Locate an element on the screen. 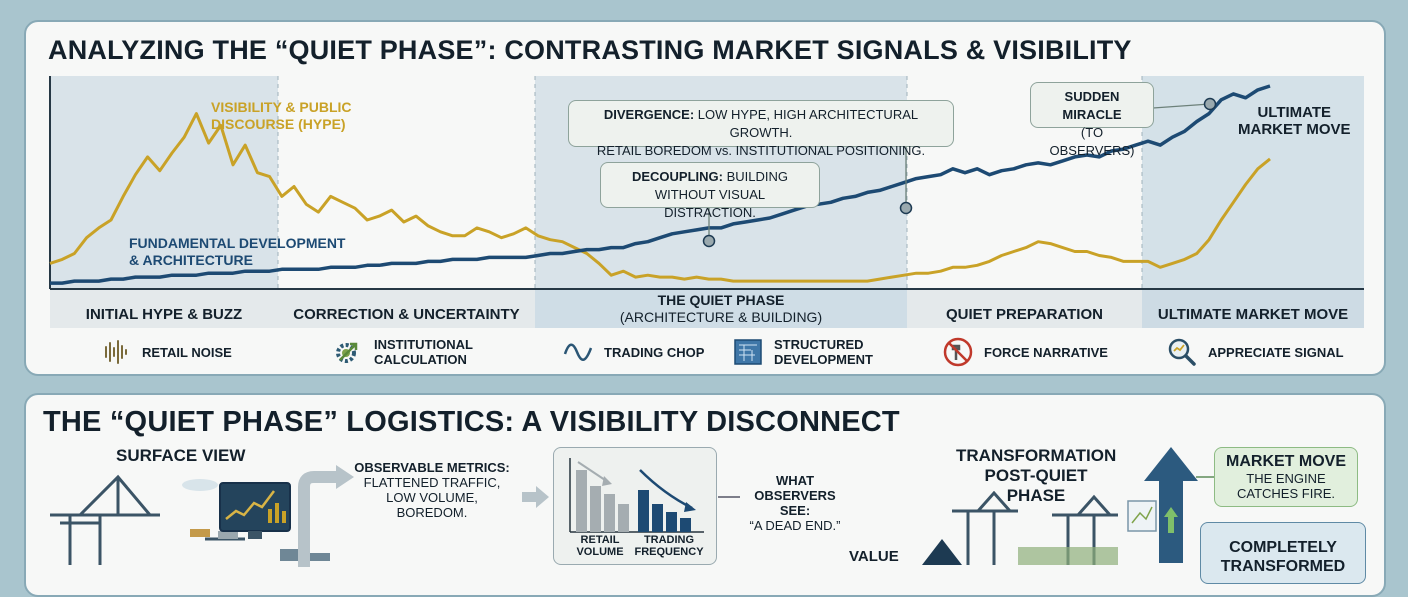 Image resolution: width=1408 pixels, height=597 pixels. legend-force-narrative: FORCE NARRATIVE is located at coordinates (1025, 352).